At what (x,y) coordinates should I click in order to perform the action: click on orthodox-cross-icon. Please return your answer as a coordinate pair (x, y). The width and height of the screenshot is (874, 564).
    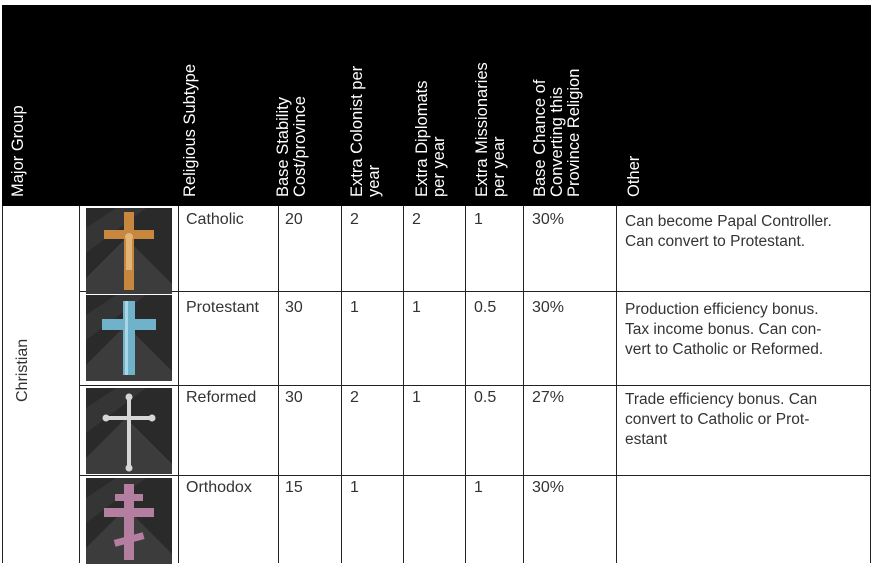
    Looking at the image, I should click on (129, 521).